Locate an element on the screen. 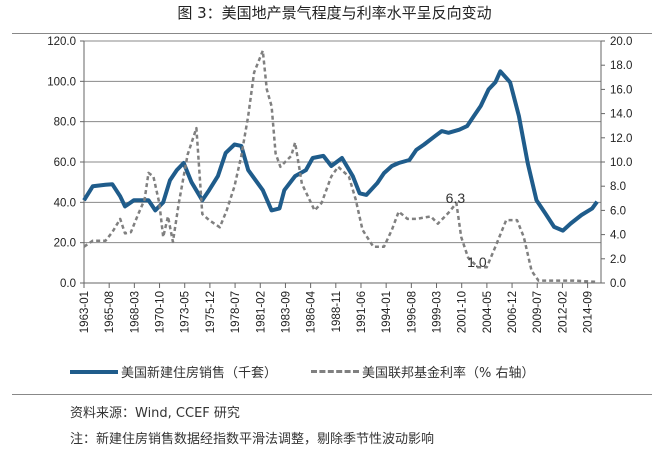 The image size is (669, 451). y-left-tick-label: 20.0 is located at coordinates (65, 244).